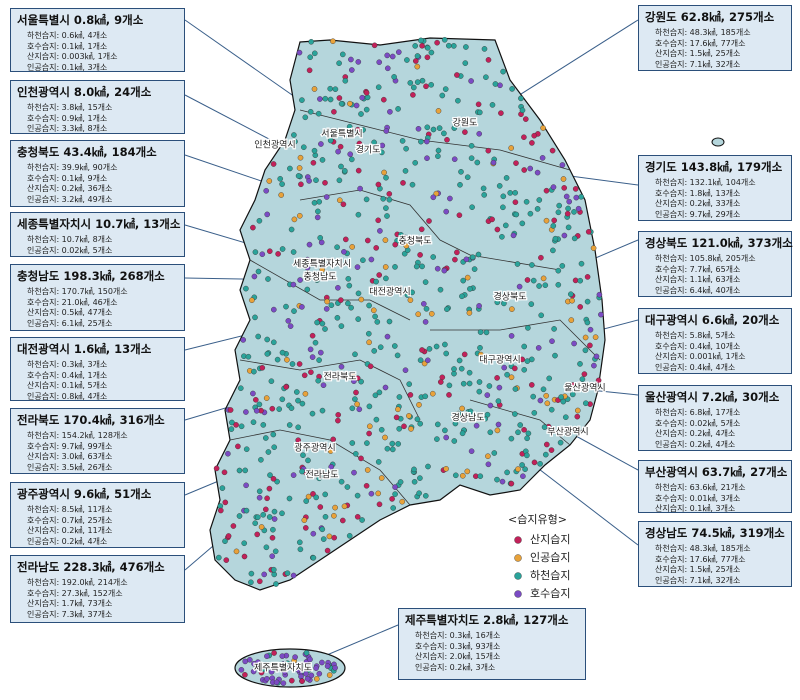 This screenshot has width=800, height=700. Describe the element at coordinates (715, 533) in the screenshot. I see `box-title: 경상남도 74.5㎢, 319개소` at that location.